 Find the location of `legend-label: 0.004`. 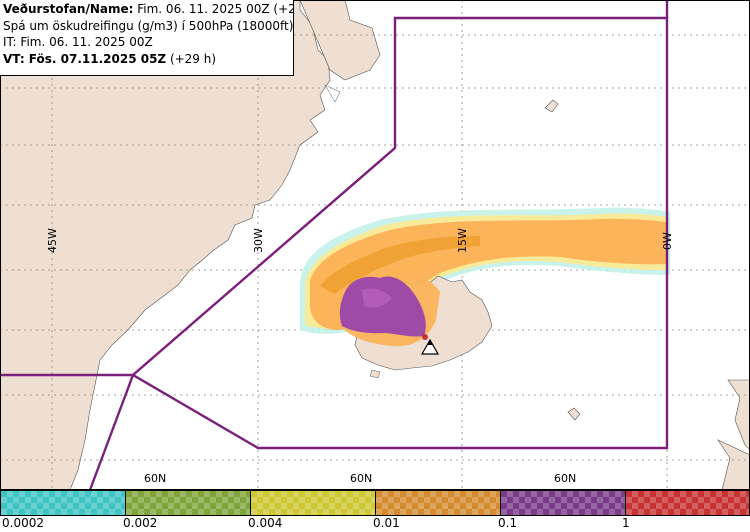

legend-label: 0.004 is located at coordinates (265, 523).